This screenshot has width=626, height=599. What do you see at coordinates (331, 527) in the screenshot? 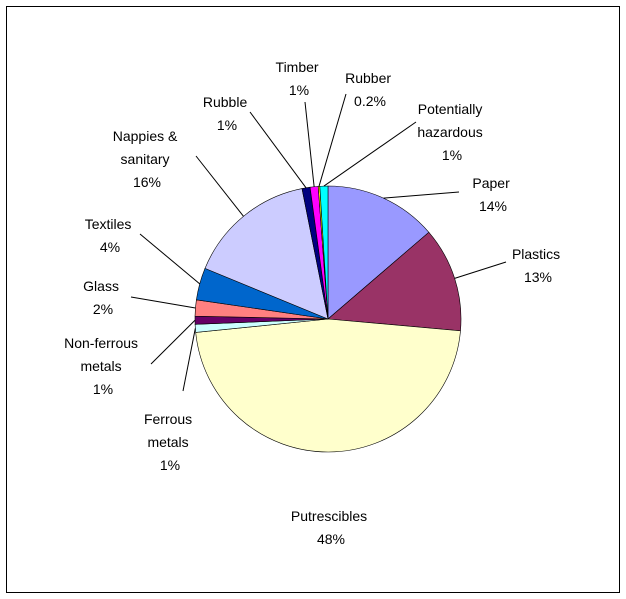
I see `label-putrescibles: Putrescibles 48%` at bounding box center [331, 527].